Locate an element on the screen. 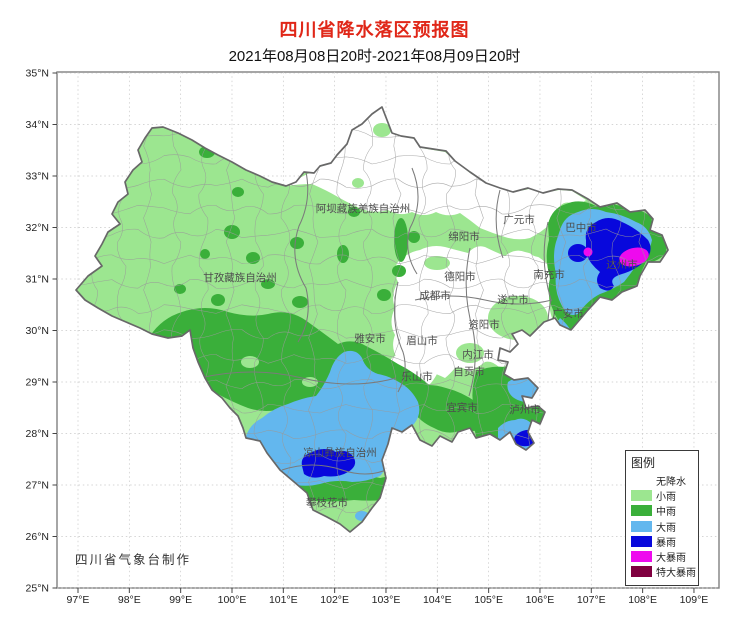 Image resolution: width=749 pixels, height=631 pixels. x-tick-label: 106°E is located at coordinates (540, 600).